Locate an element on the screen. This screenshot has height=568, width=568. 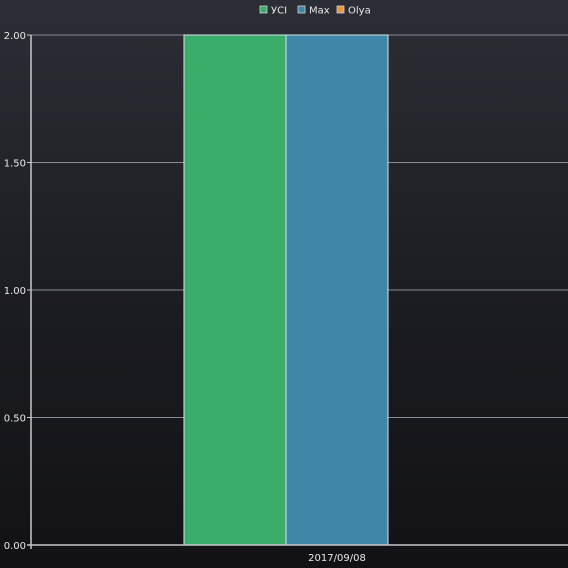
legend-item-max1: Max is located at coordinates (313, 11).